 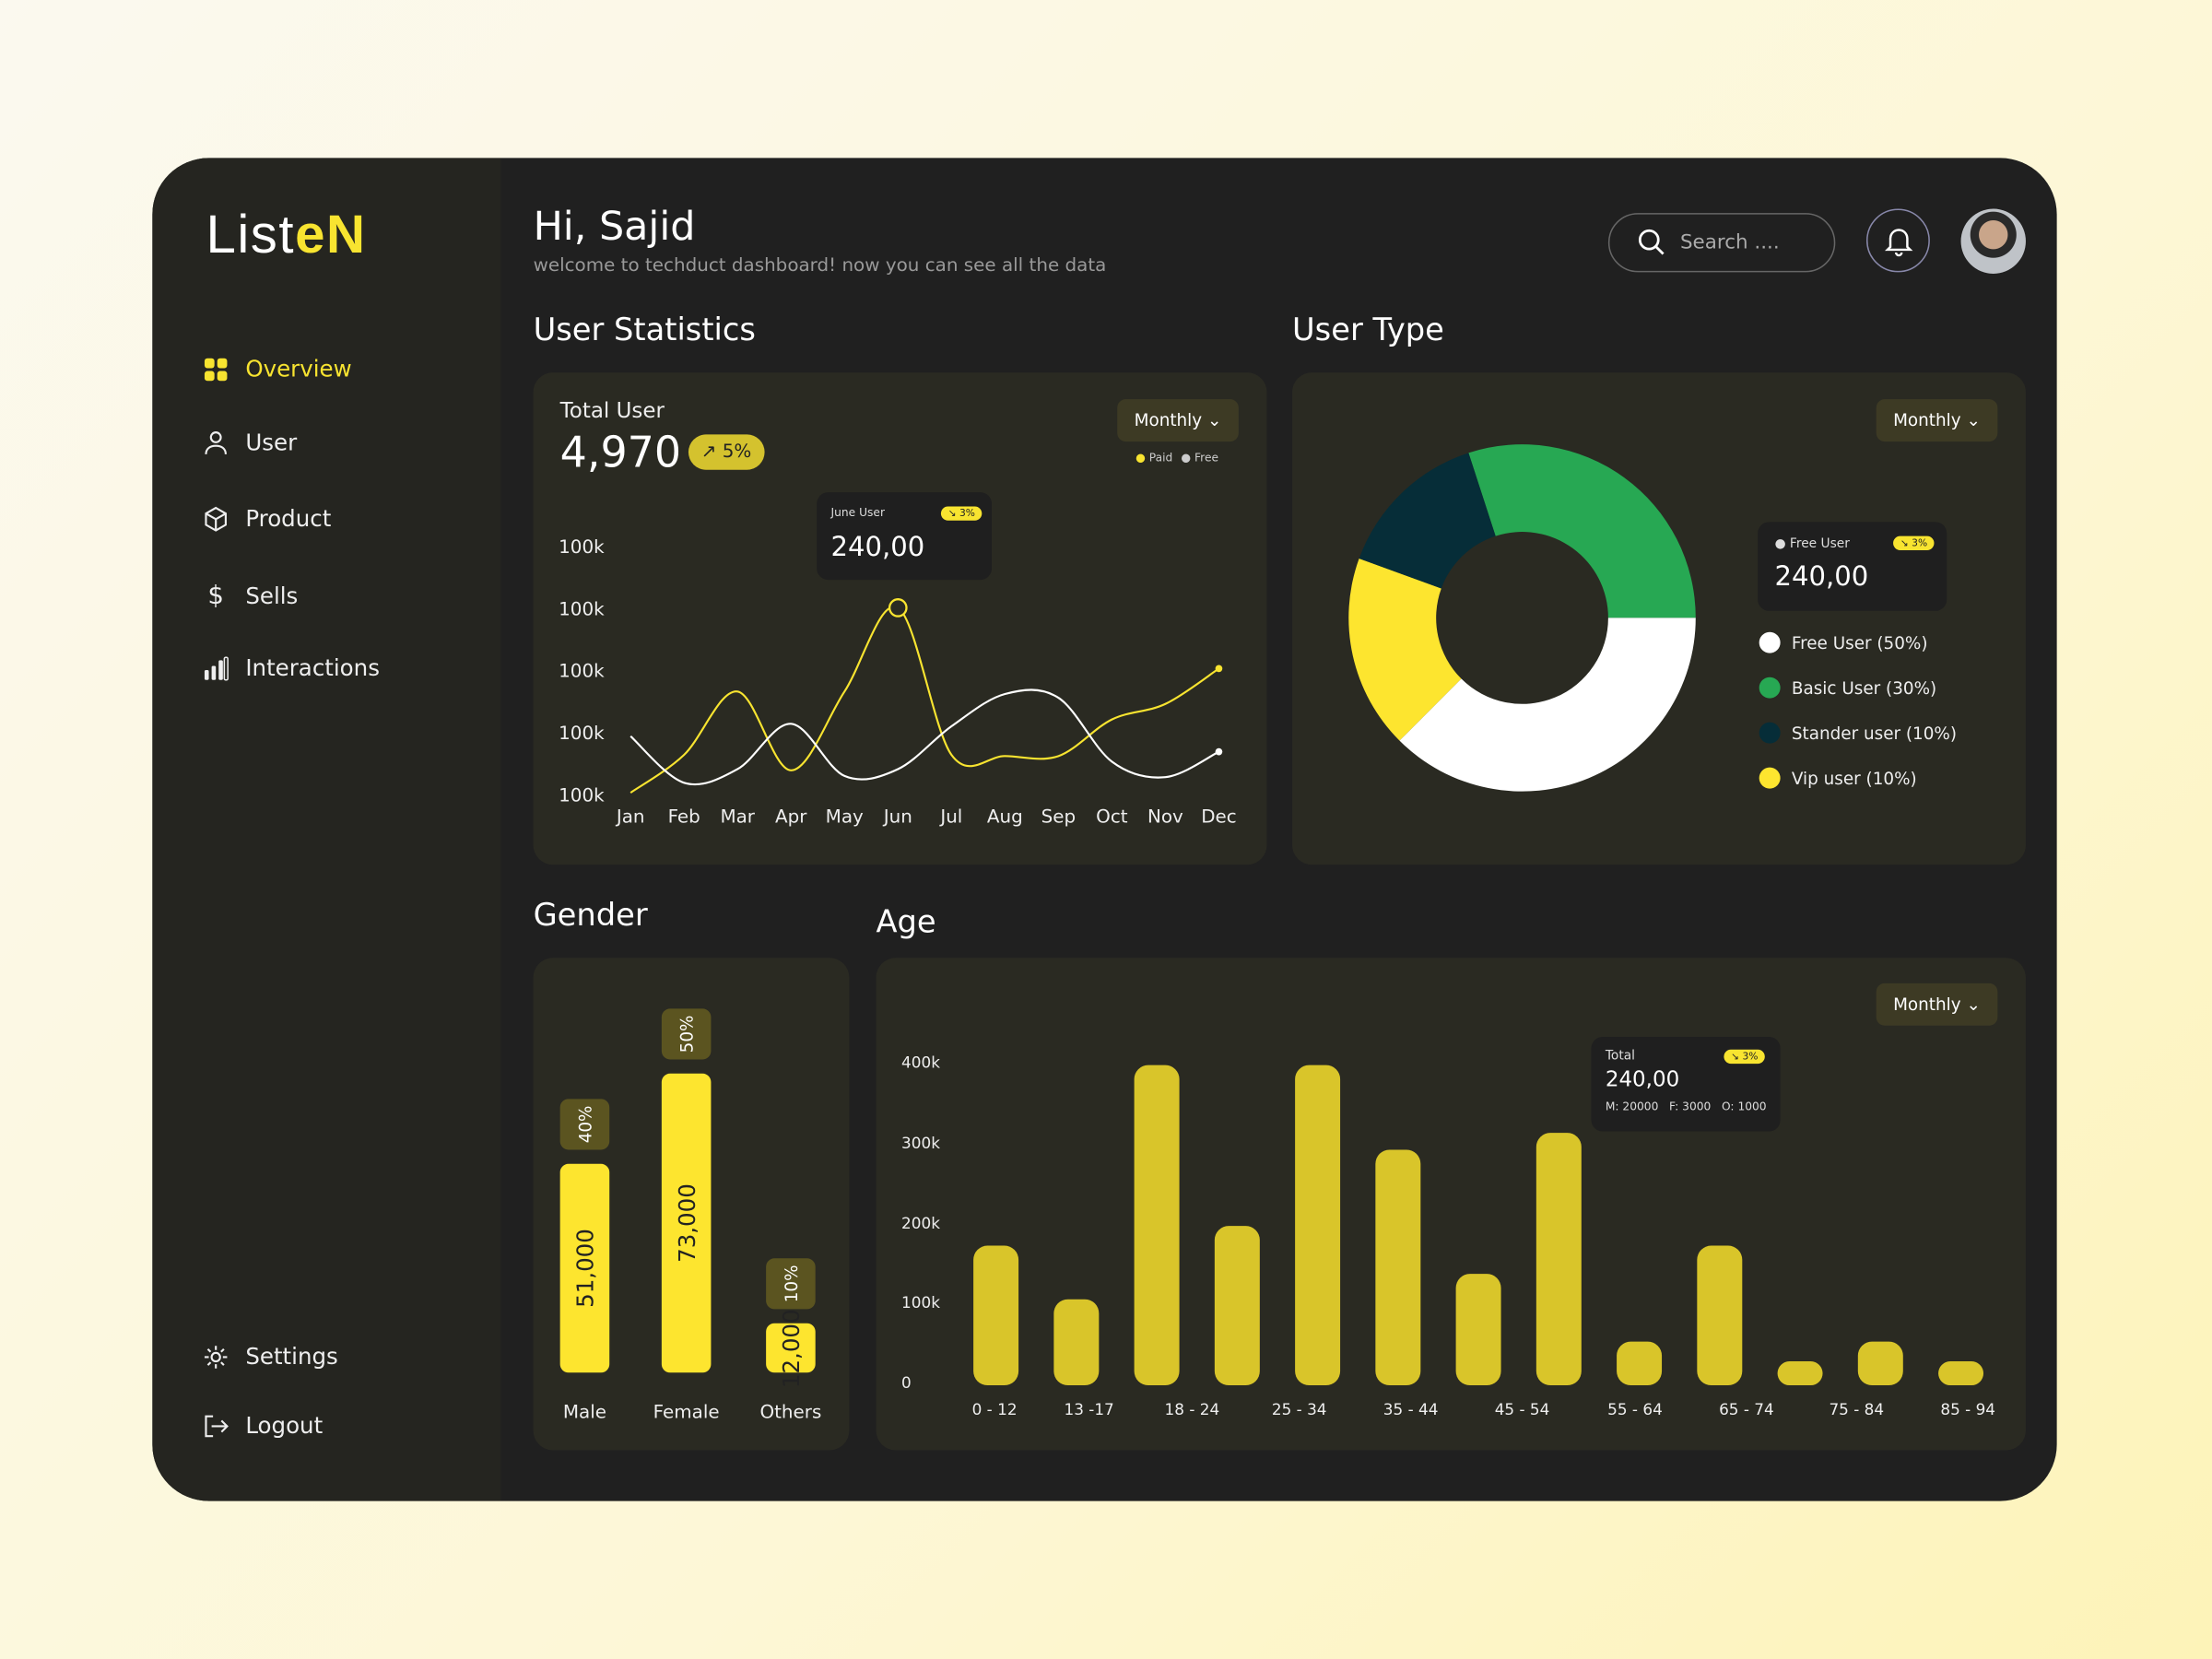 What do you see at coordinates (1165, 817) in the screenshot?
I see `x-tick-label: Nov` at bounding box center [1165, 817].